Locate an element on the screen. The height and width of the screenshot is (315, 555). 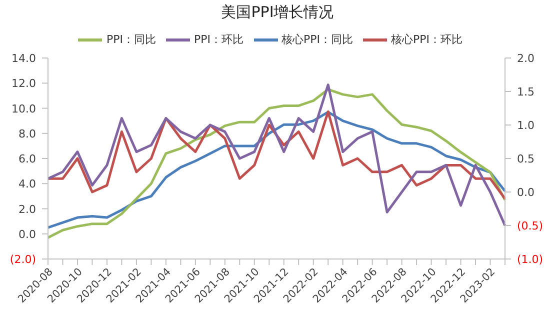
y-tick-label: (2.0) is located at coordinates (23, 259).